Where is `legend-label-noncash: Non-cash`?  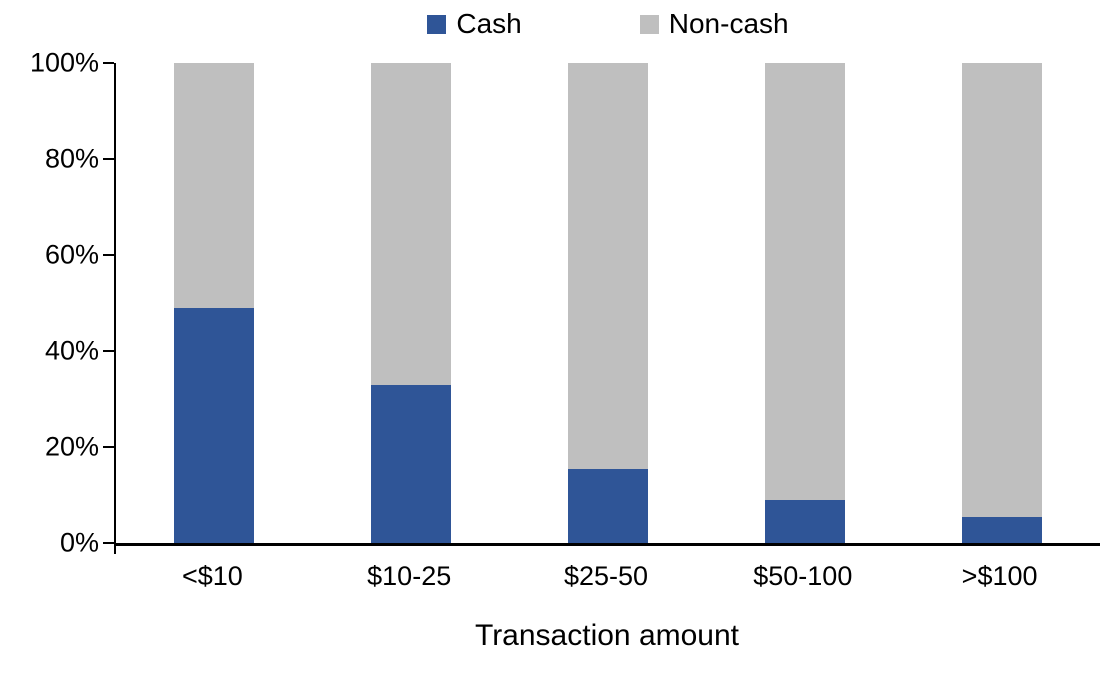
legend-label-noncash: Non-cash is located at coordinates (728, 23).